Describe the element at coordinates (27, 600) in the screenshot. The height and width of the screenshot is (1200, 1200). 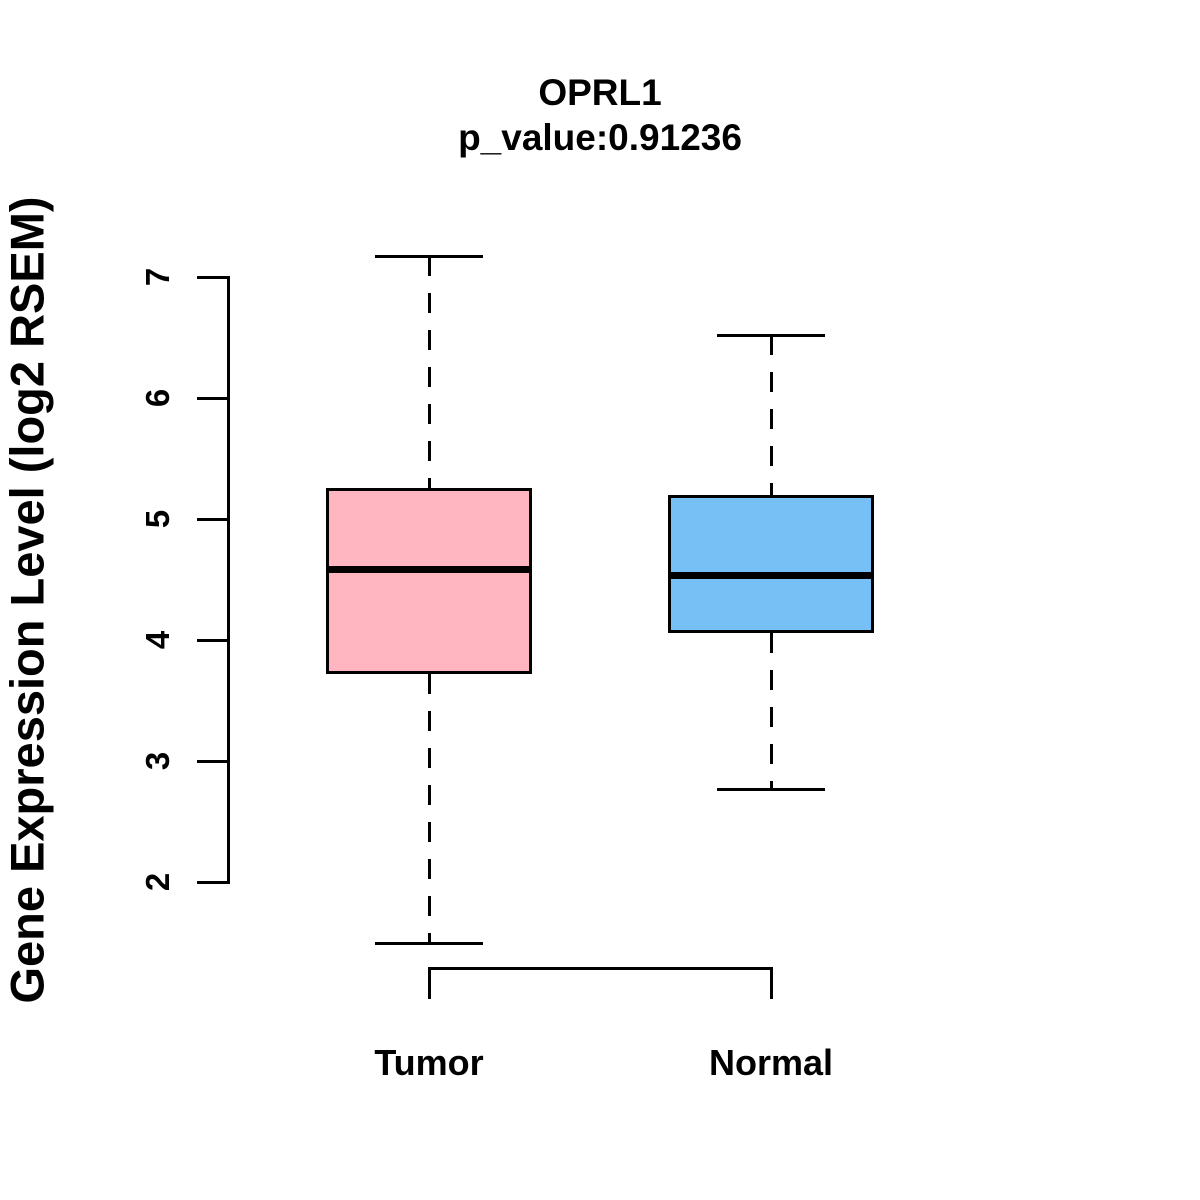
I see `y-axis-label: Gene Expression Level (log2 RSEM)` at that location.